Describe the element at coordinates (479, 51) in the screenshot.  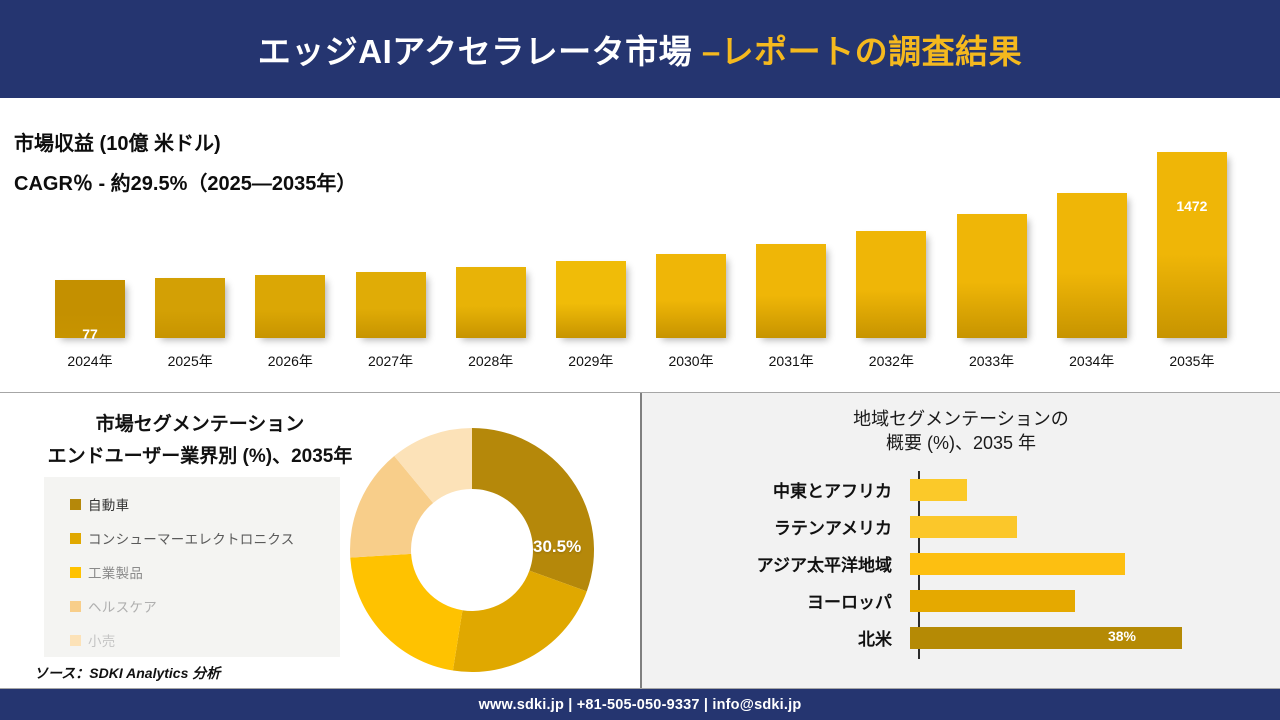
I see `page-title-primary: エッジAIアクセラレータ市場` at that location.